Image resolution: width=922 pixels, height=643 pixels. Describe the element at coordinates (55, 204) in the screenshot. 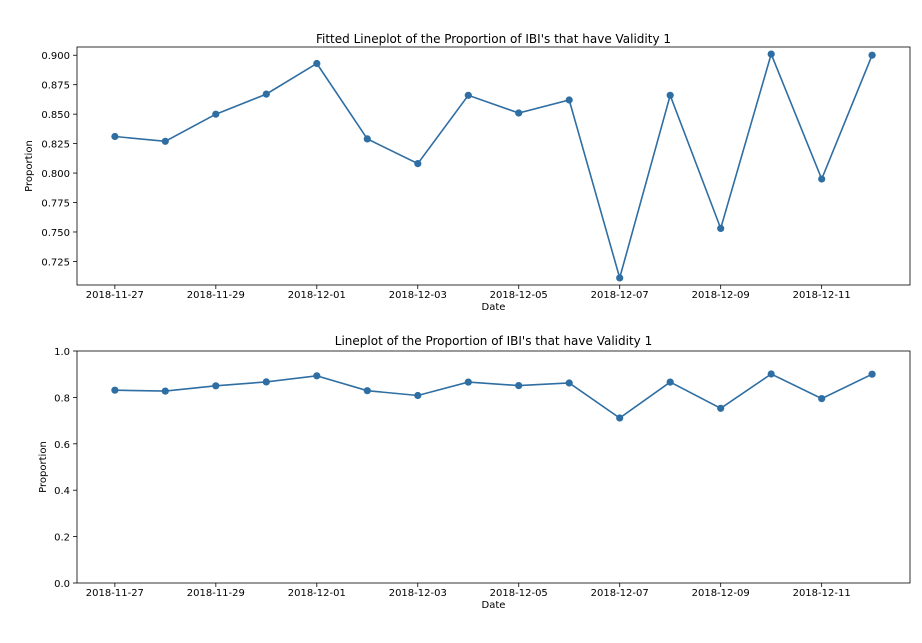

I see `y-tick-label: 0.775` at that location.